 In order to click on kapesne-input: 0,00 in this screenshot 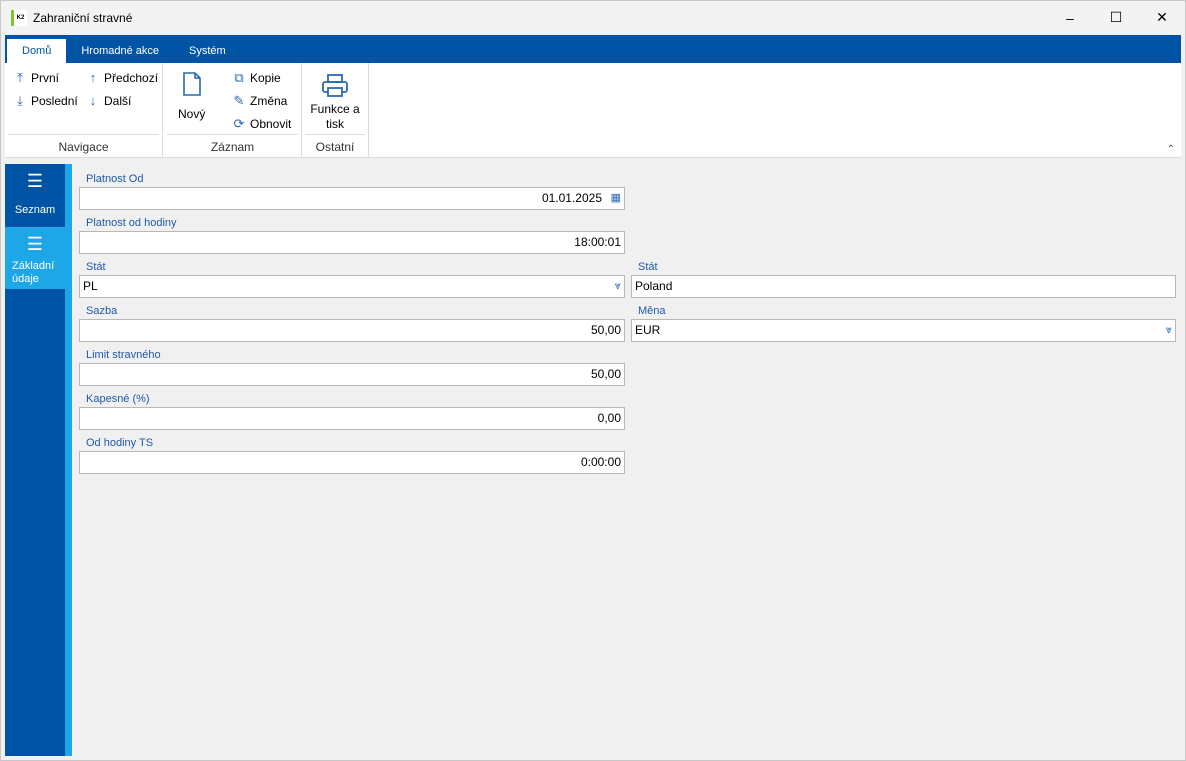, I will do `click(352, 418)`.